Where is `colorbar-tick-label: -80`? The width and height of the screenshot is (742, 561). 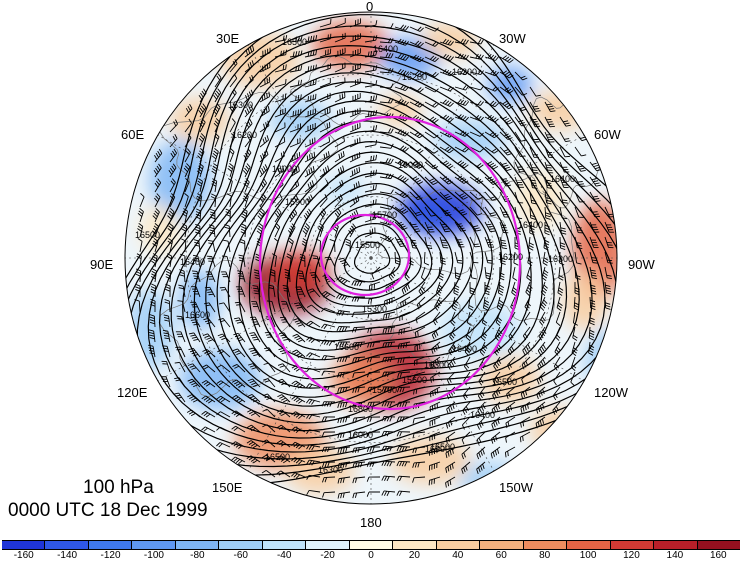
colorbar-tick-label: -80 is located at coordinates (197, 555).